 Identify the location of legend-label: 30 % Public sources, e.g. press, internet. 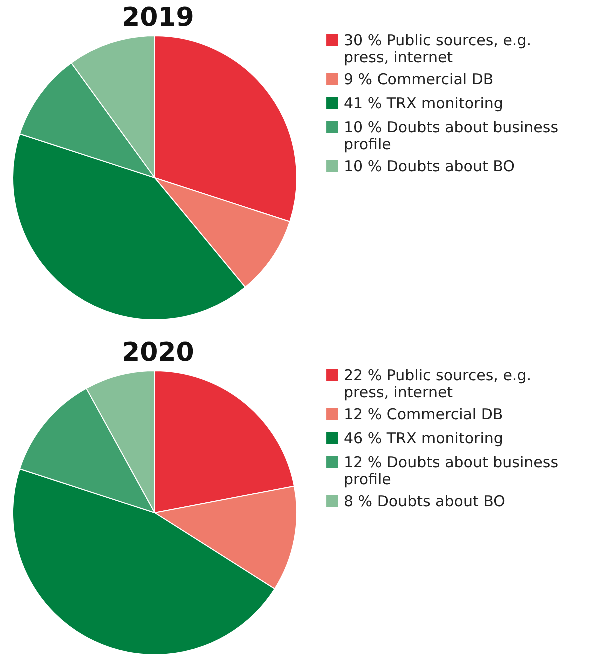
(438, 49).